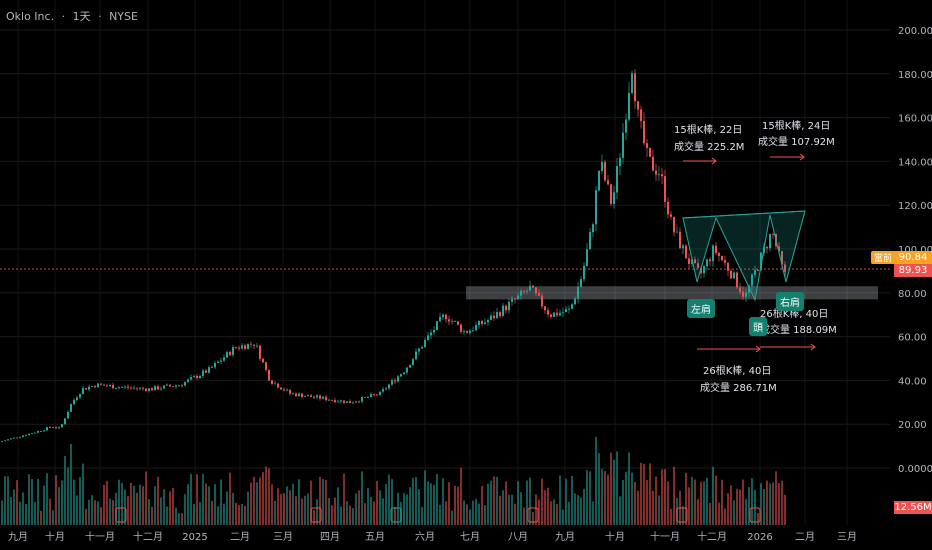  I want to click on arrow-head, so click(714, 161).